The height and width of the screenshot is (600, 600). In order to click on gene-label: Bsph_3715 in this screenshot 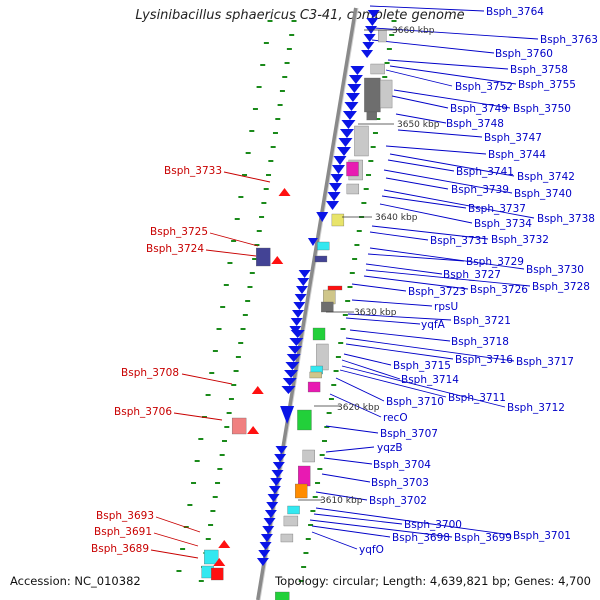, I will do `click(422, 366)`.